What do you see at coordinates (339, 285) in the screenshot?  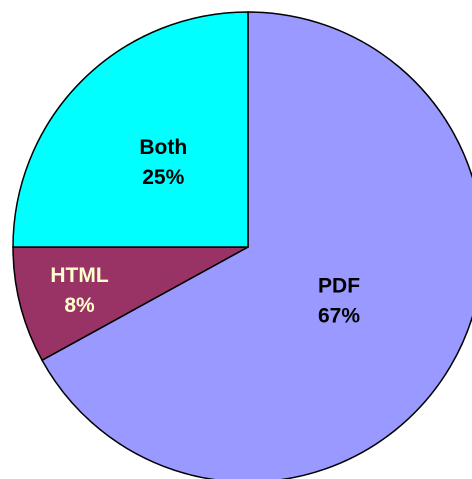 I see `slice-category-label: PDF` at bounding box center [339, 285].